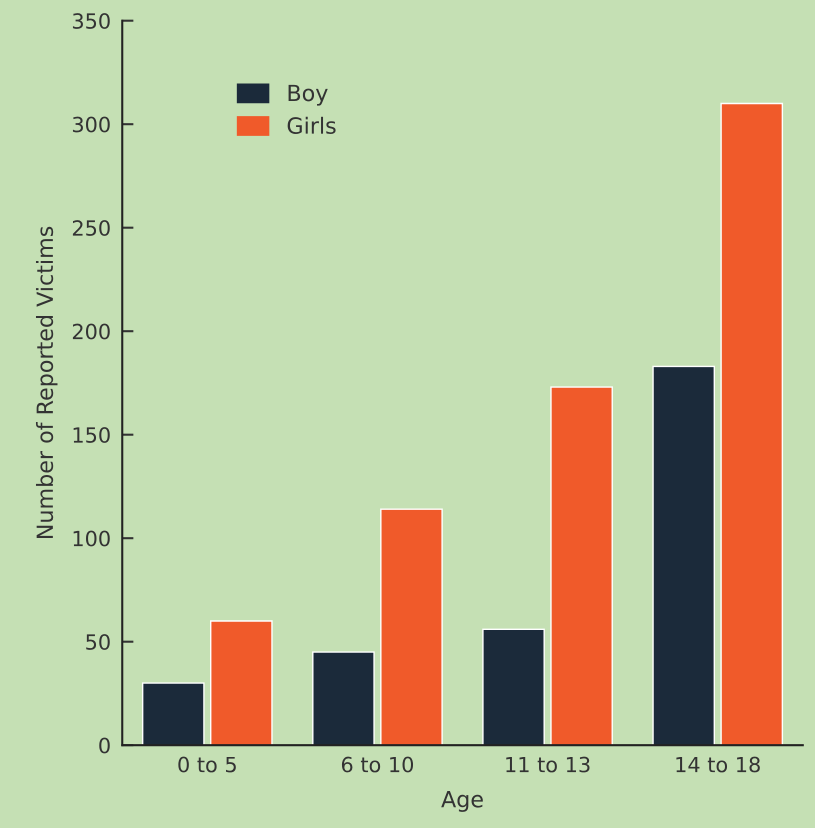 The height and width of the screenshot is (828, 815). Describe the element at coordinates (718, 764) in the screenshot. I see `x-tick-label: 14 to 18` at that location.